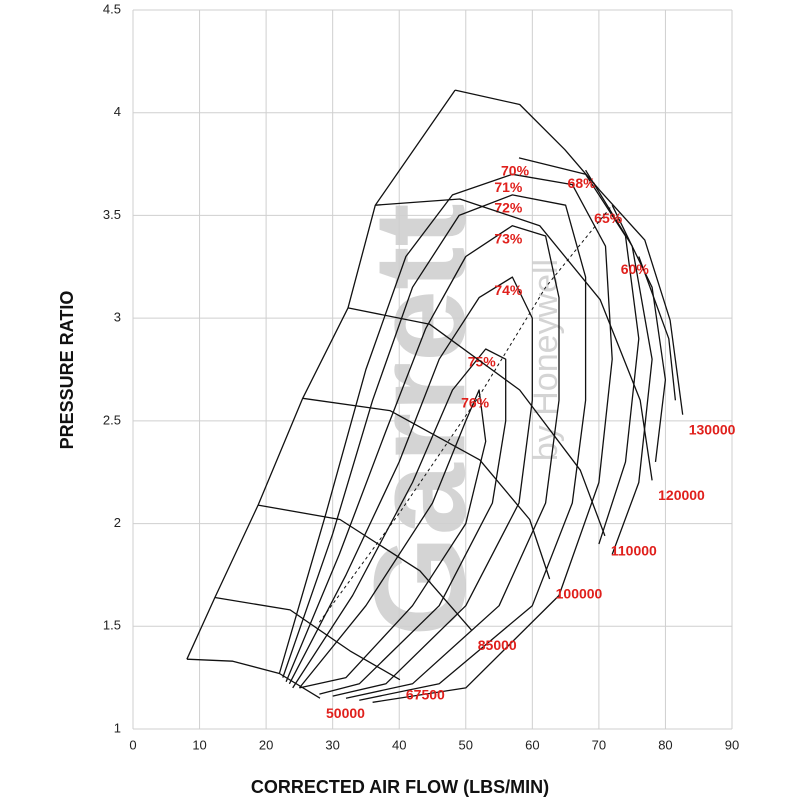  I want to click on y-tick-label: 3, so click(117, 317).